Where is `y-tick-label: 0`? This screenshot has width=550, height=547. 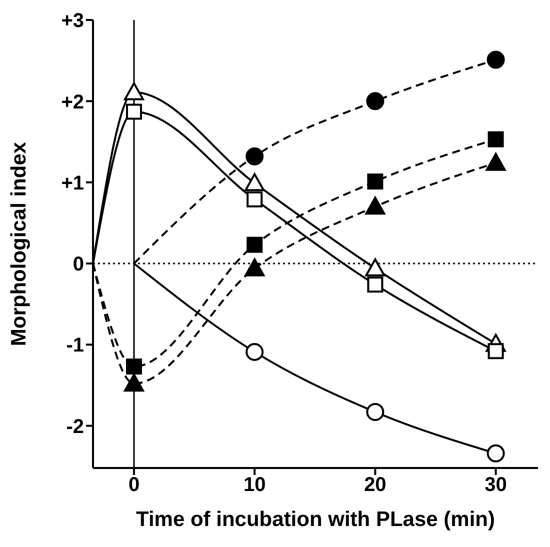
y-tick-label: 0 is located at coordinates (78, 265).